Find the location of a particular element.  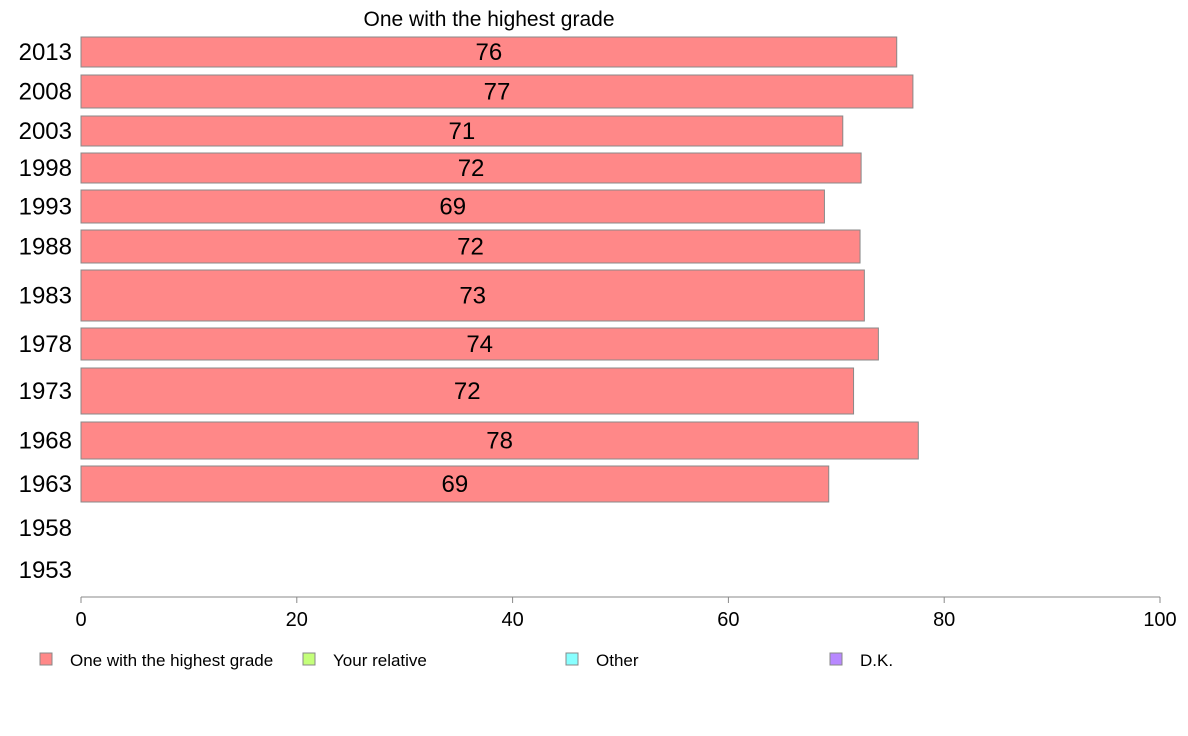

x-tick-label: 40 is located at coordinates (512, 620).